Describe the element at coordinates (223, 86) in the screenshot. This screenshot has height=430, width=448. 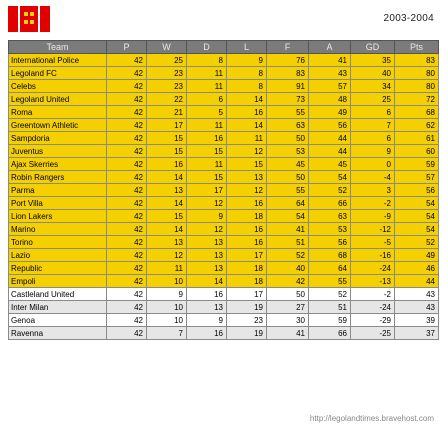
I see `table-row: Celebs 42 23 11 8 91 57 34 80` at that location.